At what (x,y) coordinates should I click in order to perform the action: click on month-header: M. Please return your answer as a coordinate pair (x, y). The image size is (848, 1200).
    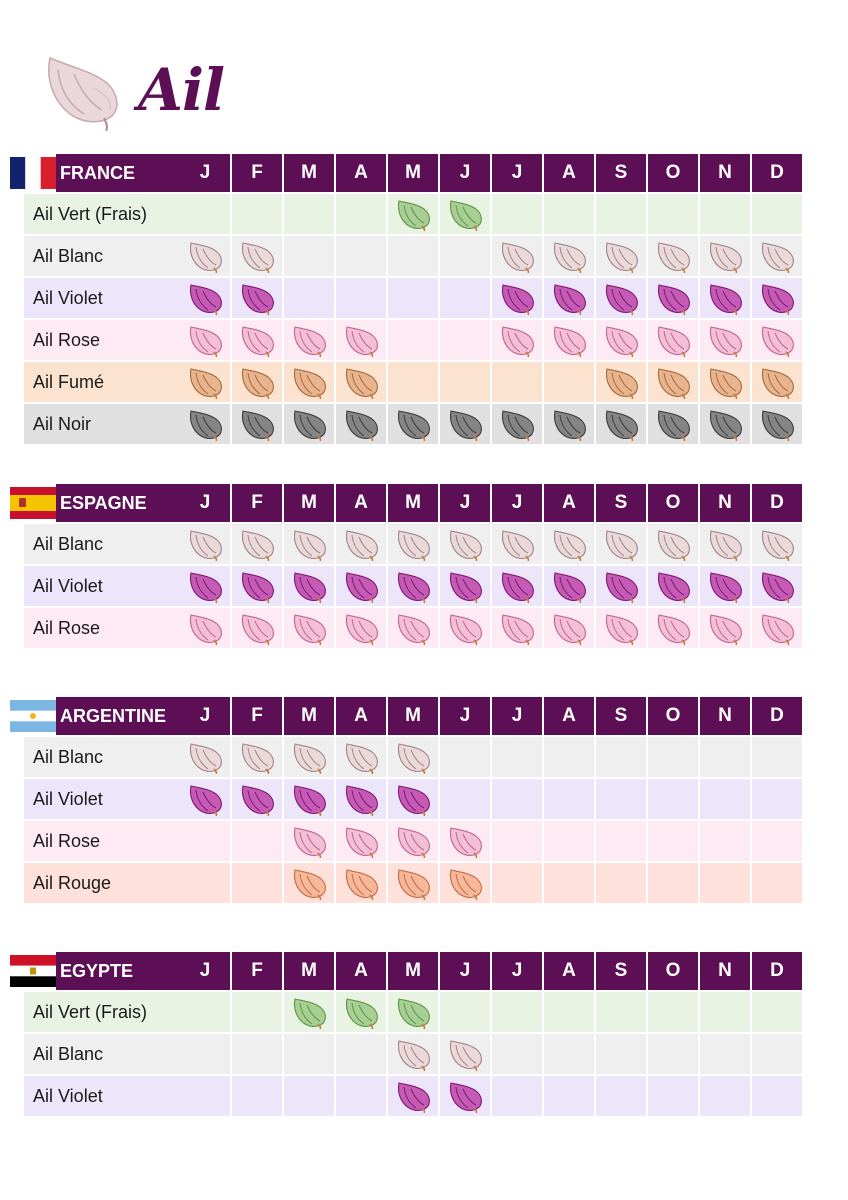
    Looking at the image, I should click on (413, 716).